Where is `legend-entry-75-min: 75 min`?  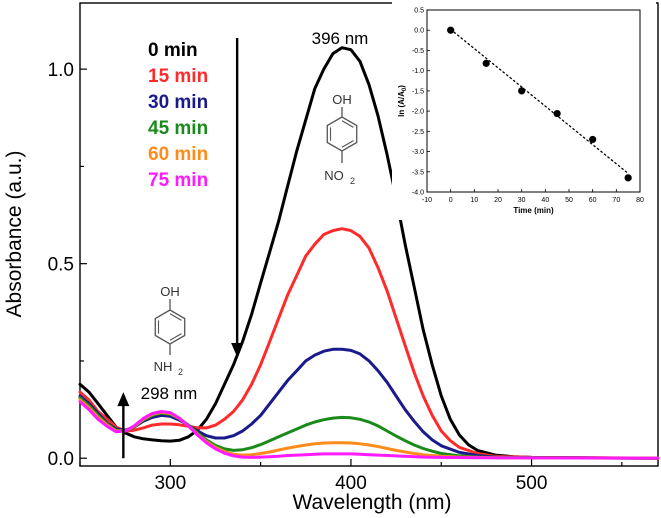
legend-entry-75-min: 75 min is located at coordinates (178, 180).